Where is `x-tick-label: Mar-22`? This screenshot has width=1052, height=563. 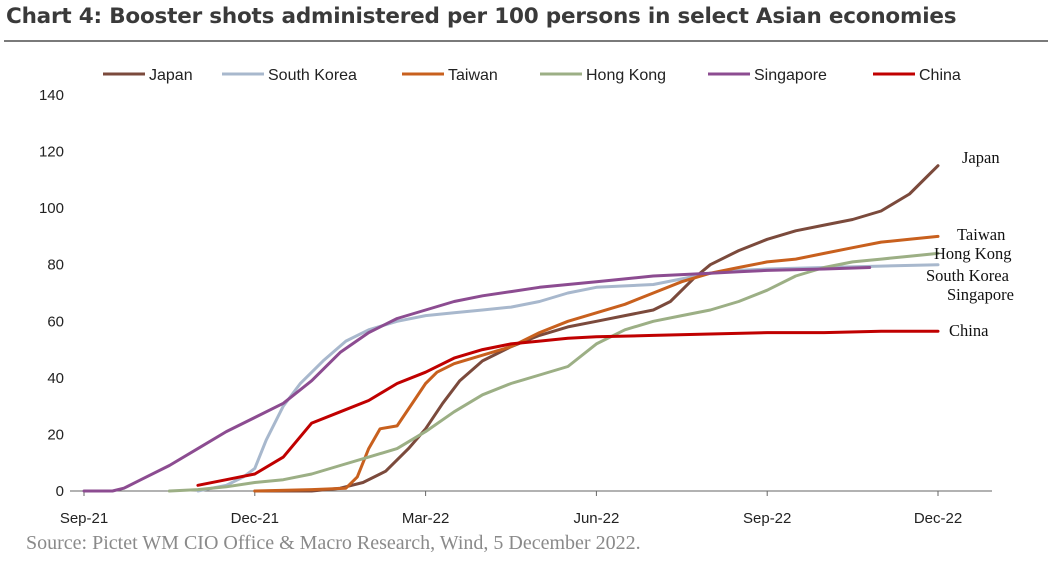 x-tick-label: Mar-22 is located at coordinates (426, 518).